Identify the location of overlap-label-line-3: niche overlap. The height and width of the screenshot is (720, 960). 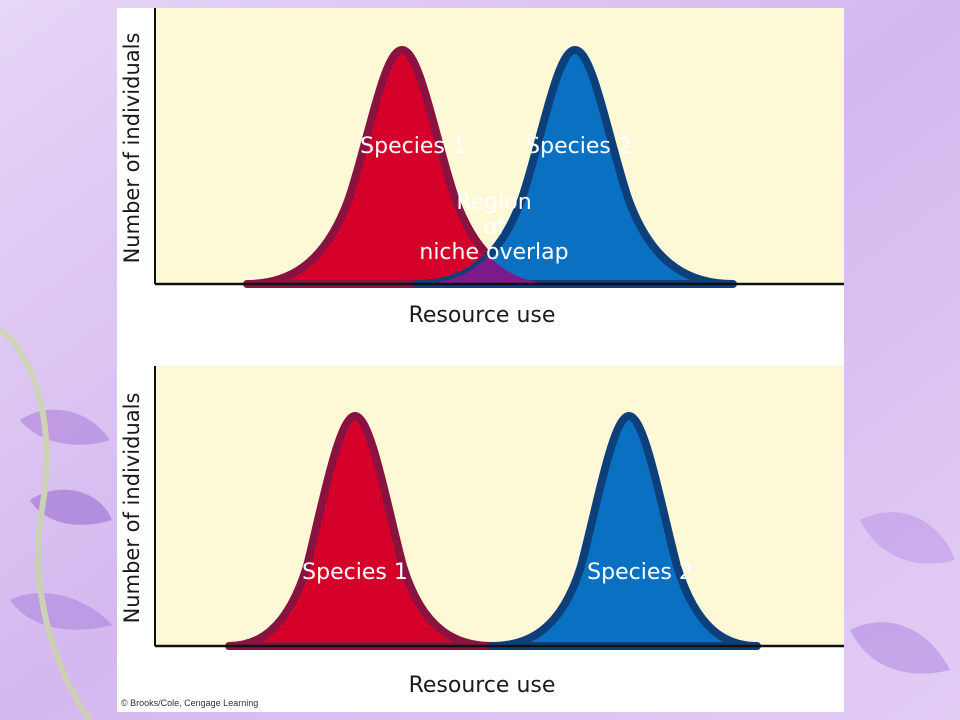
(494, 252).